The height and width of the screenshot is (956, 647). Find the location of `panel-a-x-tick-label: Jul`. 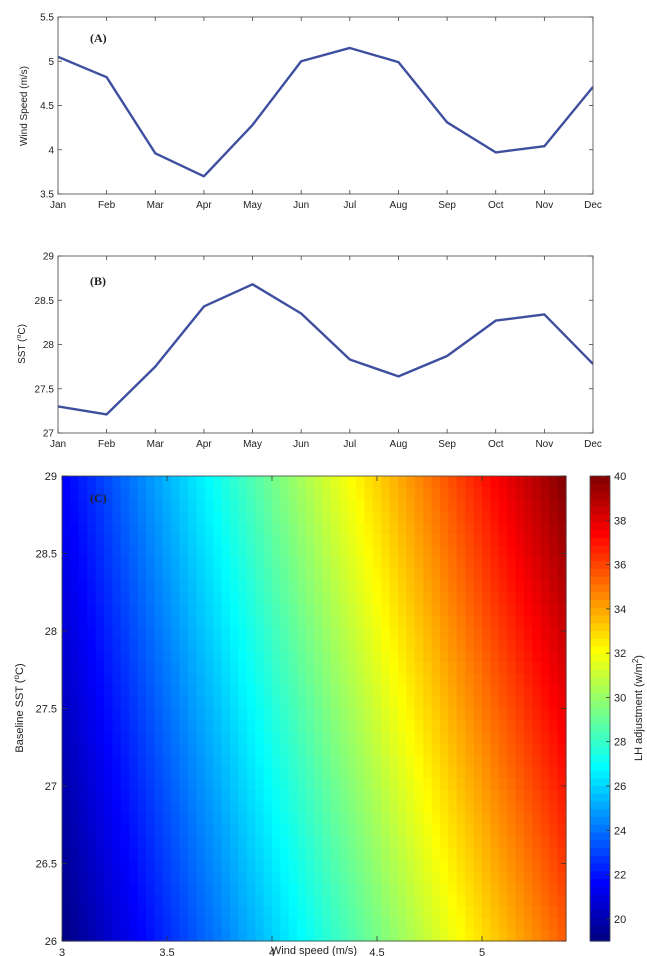

panel-a-x-tick-label: Jul is located at coordinates (349, 205).